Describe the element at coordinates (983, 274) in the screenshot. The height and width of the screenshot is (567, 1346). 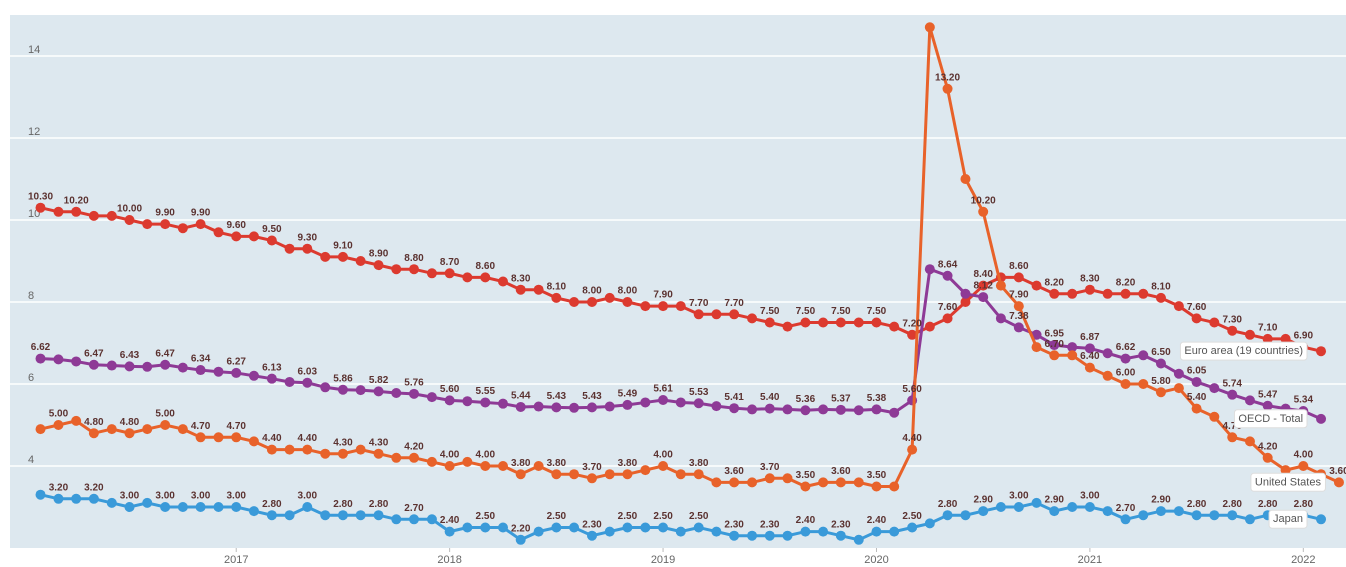
I see `value-label: 8.40` at that location.